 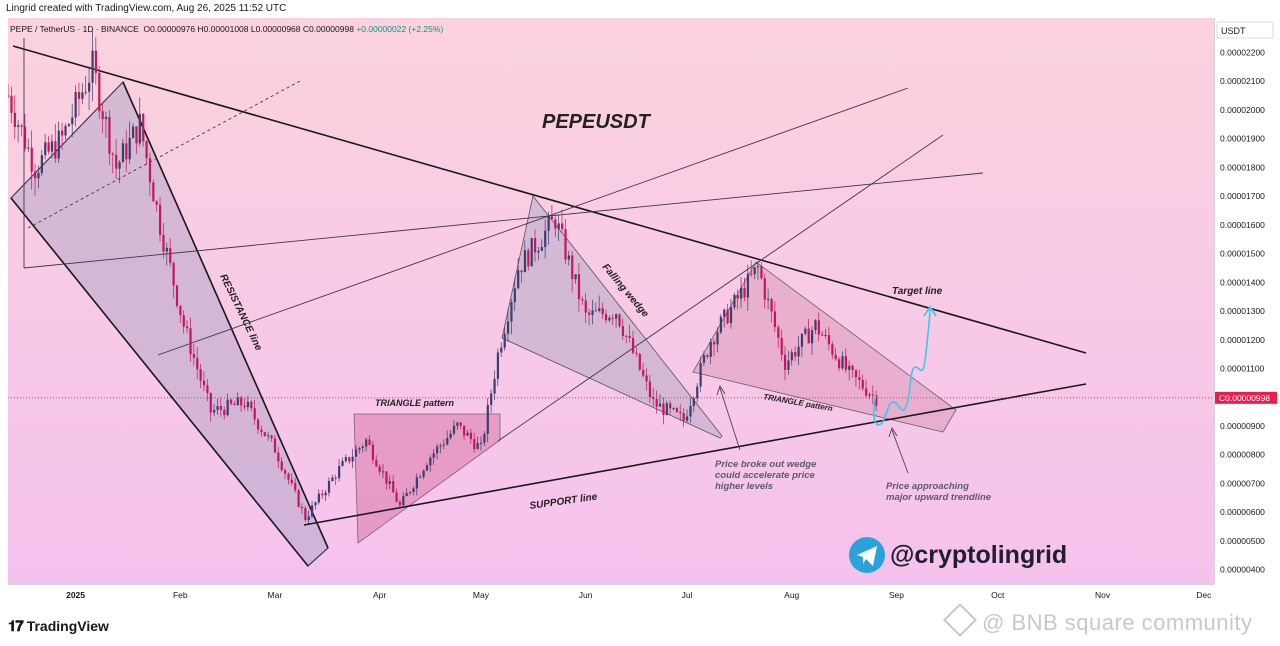 What do you see at coordinates (721, 390) in the screenshot?
I see `note1-arrowhead` at bounding box center [721, 390].